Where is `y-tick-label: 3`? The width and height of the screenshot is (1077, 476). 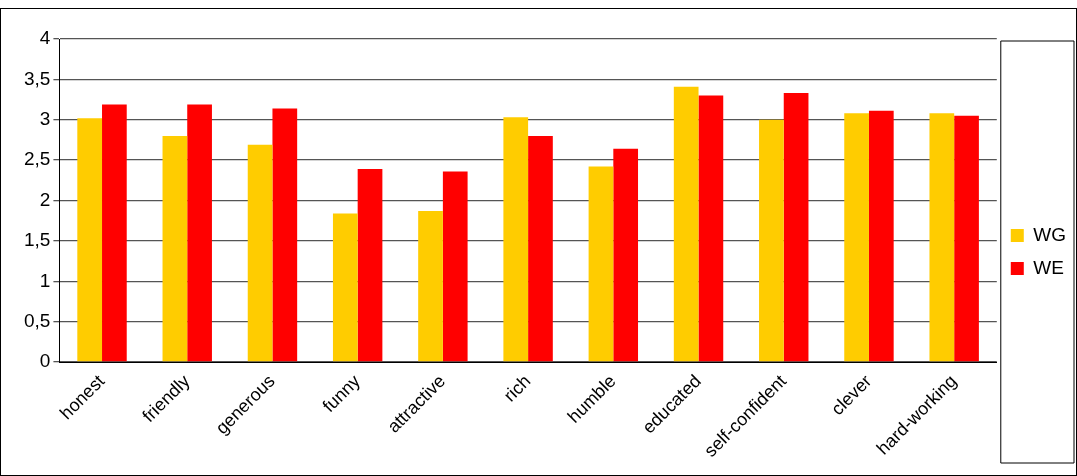 y-tick-label: 3 is located at coordinates (45, 118).